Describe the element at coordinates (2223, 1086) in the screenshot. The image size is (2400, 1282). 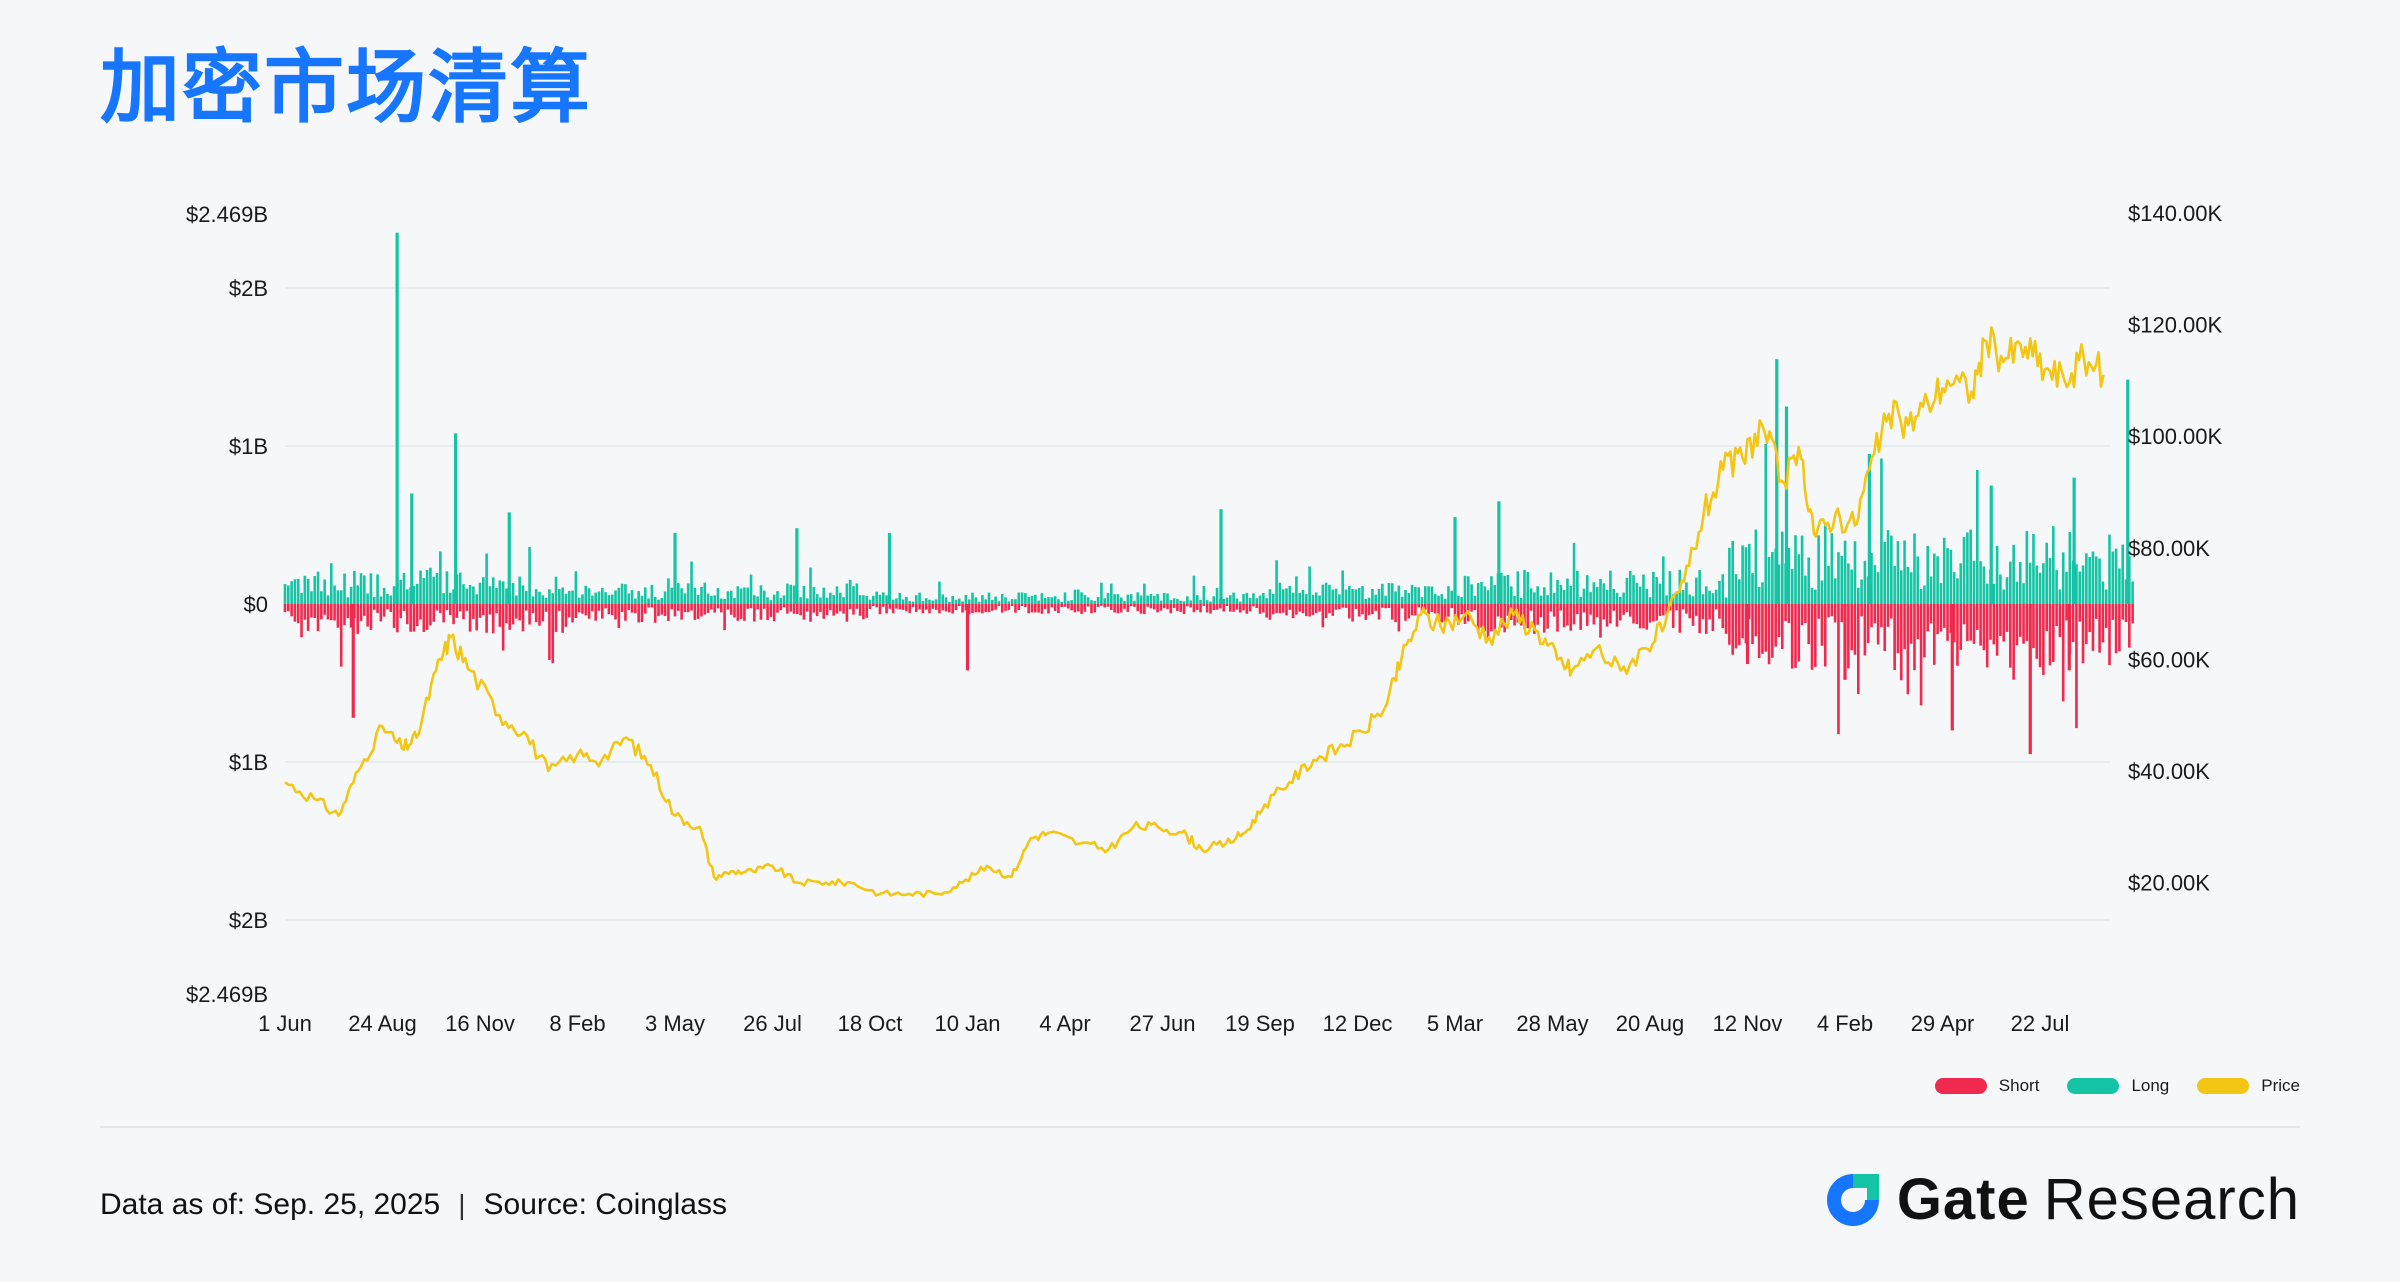
I see `legend-swatch-price` at that location.